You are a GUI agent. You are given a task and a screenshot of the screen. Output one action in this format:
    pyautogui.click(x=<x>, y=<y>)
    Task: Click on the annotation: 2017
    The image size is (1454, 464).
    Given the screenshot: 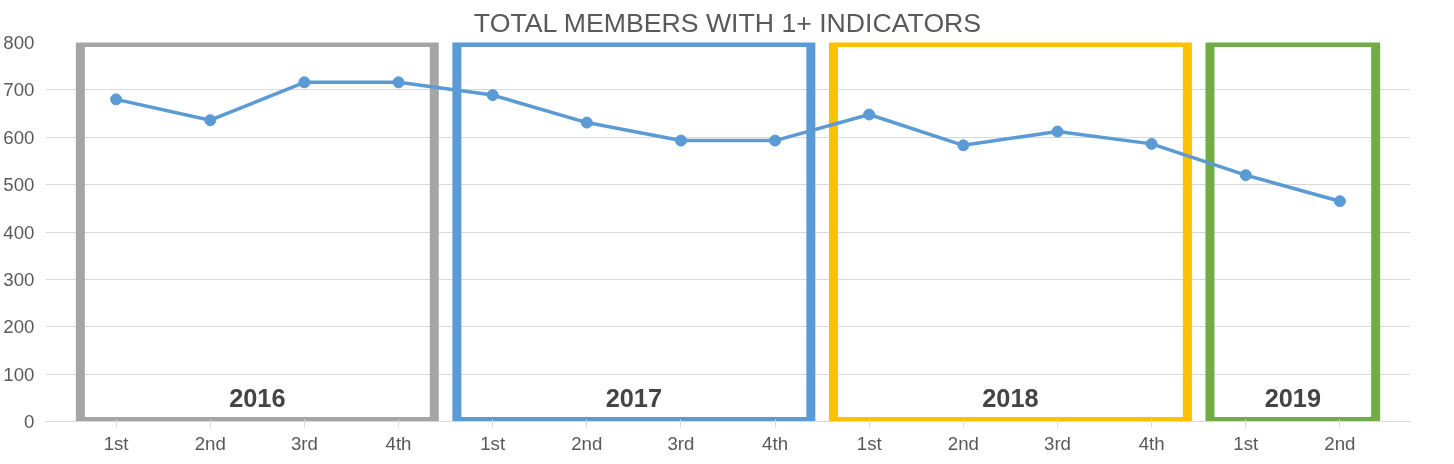 What is the action you would take?
    pyautogui.click(x=634, y=398)
    